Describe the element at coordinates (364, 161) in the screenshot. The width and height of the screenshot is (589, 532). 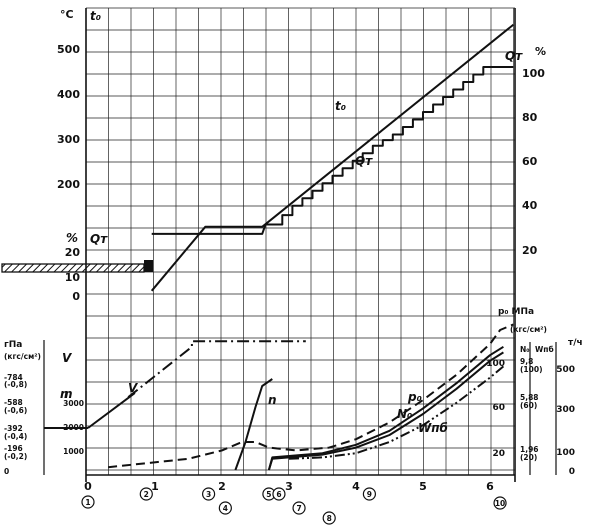
I see `qt-mid-label: Qт` at that location.